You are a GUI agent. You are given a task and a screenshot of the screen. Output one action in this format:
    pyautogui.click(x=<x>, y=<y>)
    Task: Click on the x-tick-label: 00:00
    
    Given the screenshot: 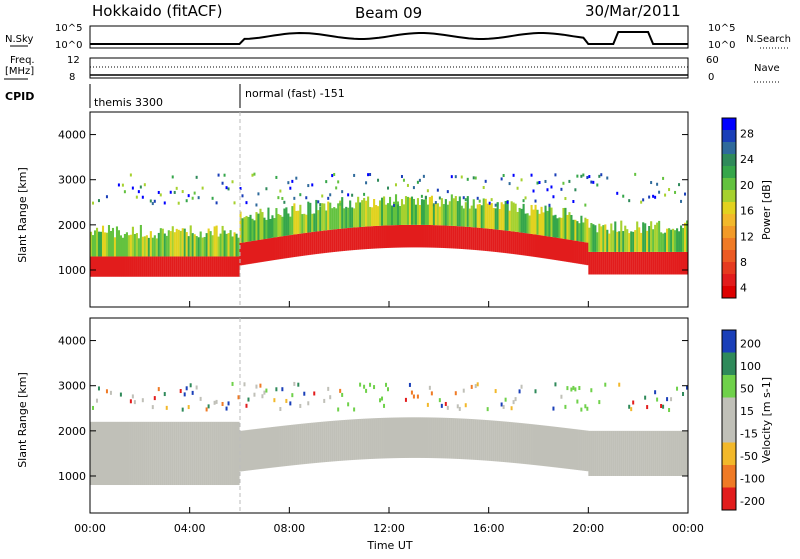 What is the action you would take?
    pyautogui.click(x=688, y=528)
    